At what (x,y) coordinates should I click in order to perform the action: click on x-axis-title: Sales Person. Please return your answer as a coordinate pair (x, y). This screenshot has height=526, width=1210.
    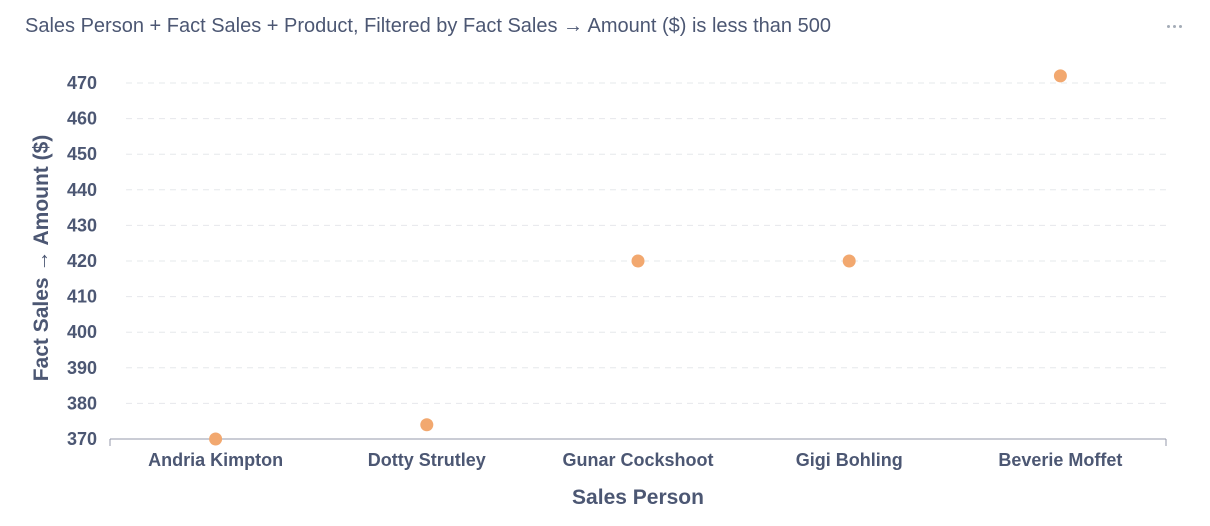
    Looking at the image, I should click on (638, 497).